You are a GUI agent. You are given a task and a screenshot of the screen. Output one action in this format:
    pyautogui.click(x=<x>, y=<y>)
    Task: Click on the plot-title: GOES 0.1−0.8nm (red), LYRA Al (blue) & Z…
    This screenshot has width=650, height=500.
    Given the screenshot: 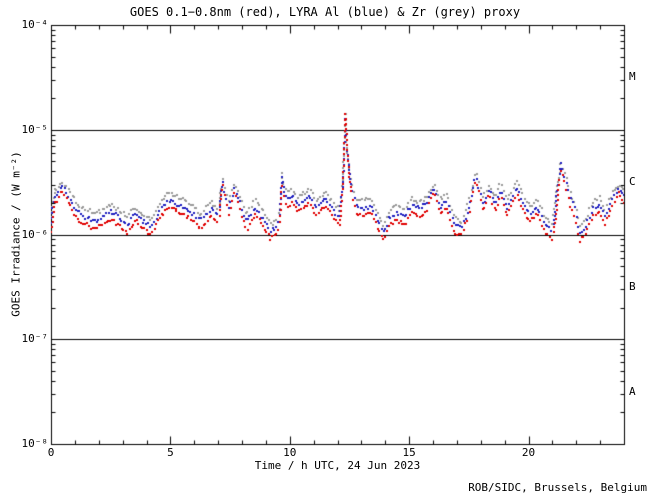 What is the action you would take?
    pyautogui.click(x=325, y=12)
    